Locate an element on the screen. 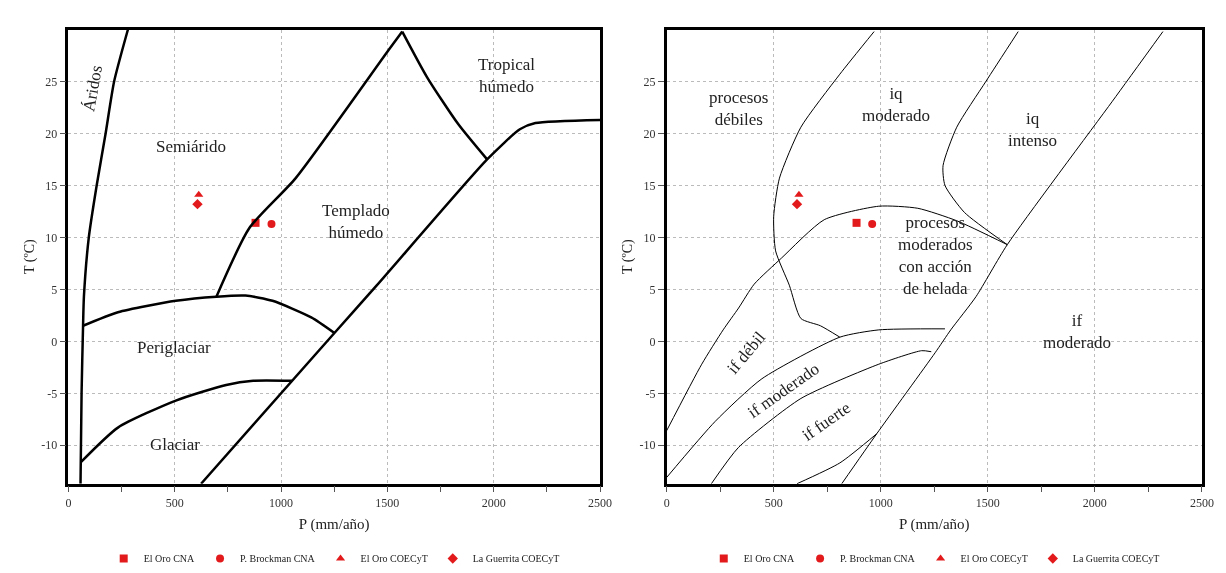 Image resolution: width=1226 pixels, height=573 pixels. annotation: Periglaciar is located at coordinates (174, 347).